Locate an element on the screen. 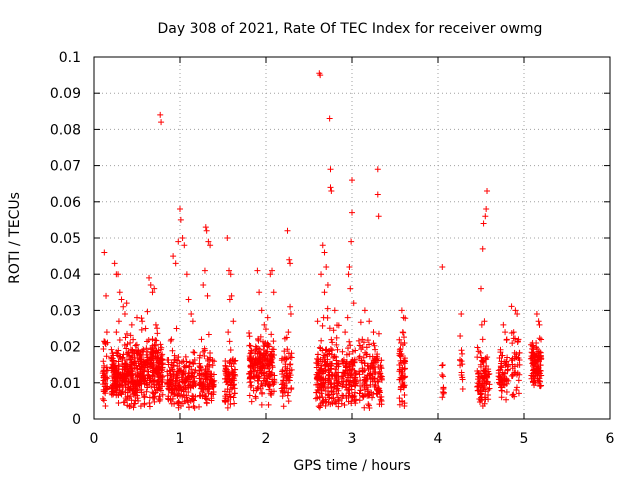 The image size is (640, 480). y-tick-label: 0.01 is located at coordinates (65, 384).